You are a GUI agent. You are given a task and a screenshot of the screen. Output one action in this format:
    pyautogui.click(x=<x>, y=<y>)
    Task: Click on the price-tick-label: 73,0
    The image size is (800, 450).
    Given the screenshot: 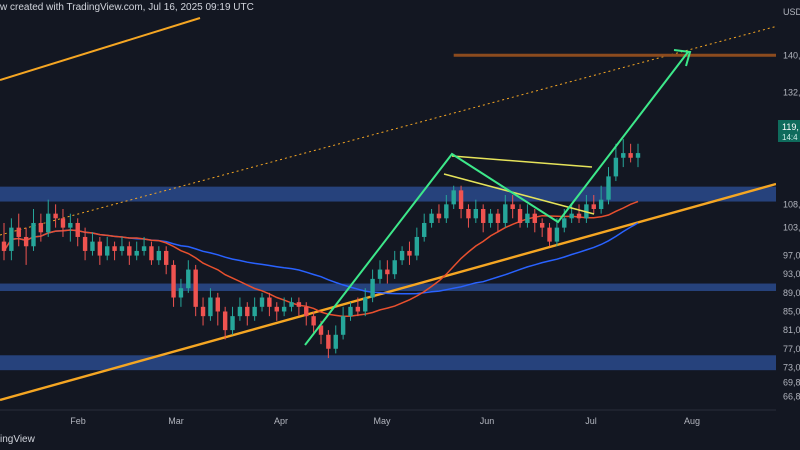 What is the action you would take?
    pyautogui.click(x=791, y=367)
    